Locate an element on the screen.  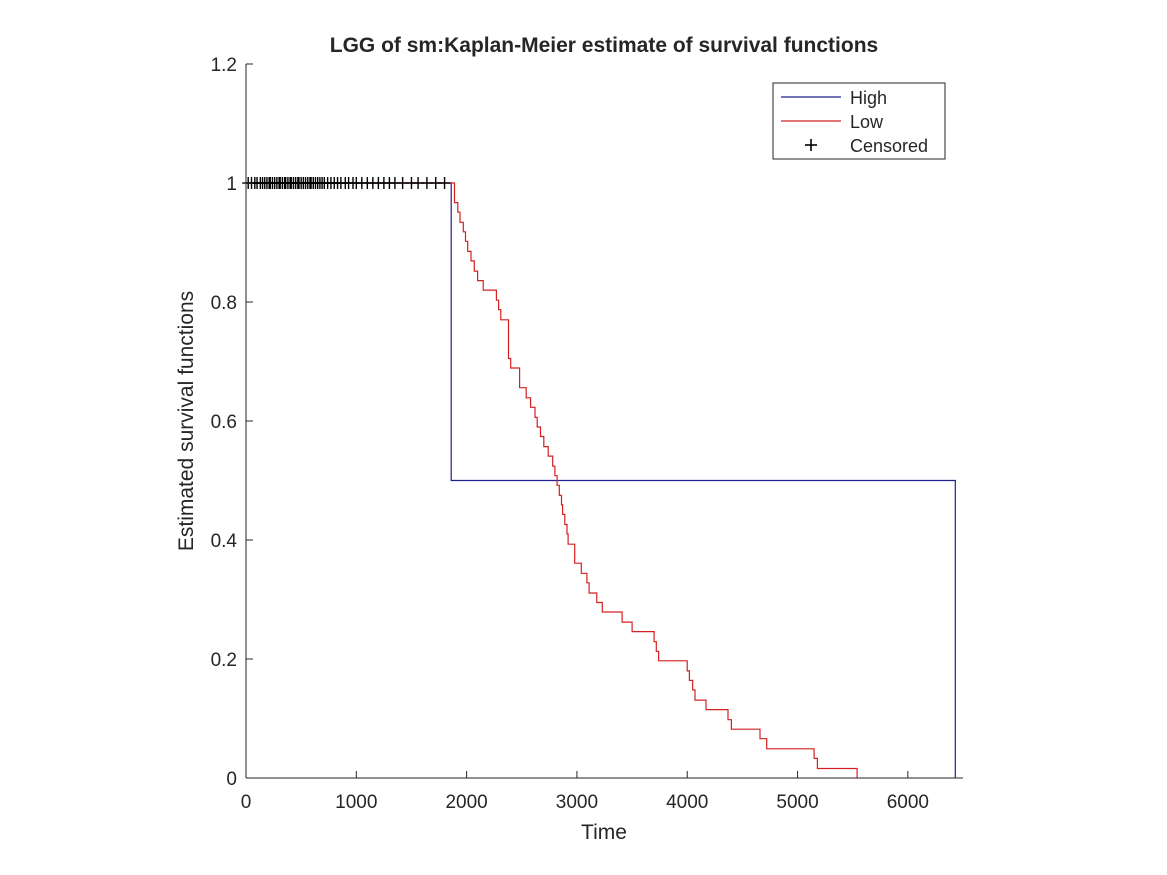
y-tick-label: 0.8 is located at coordinates (224, 303).